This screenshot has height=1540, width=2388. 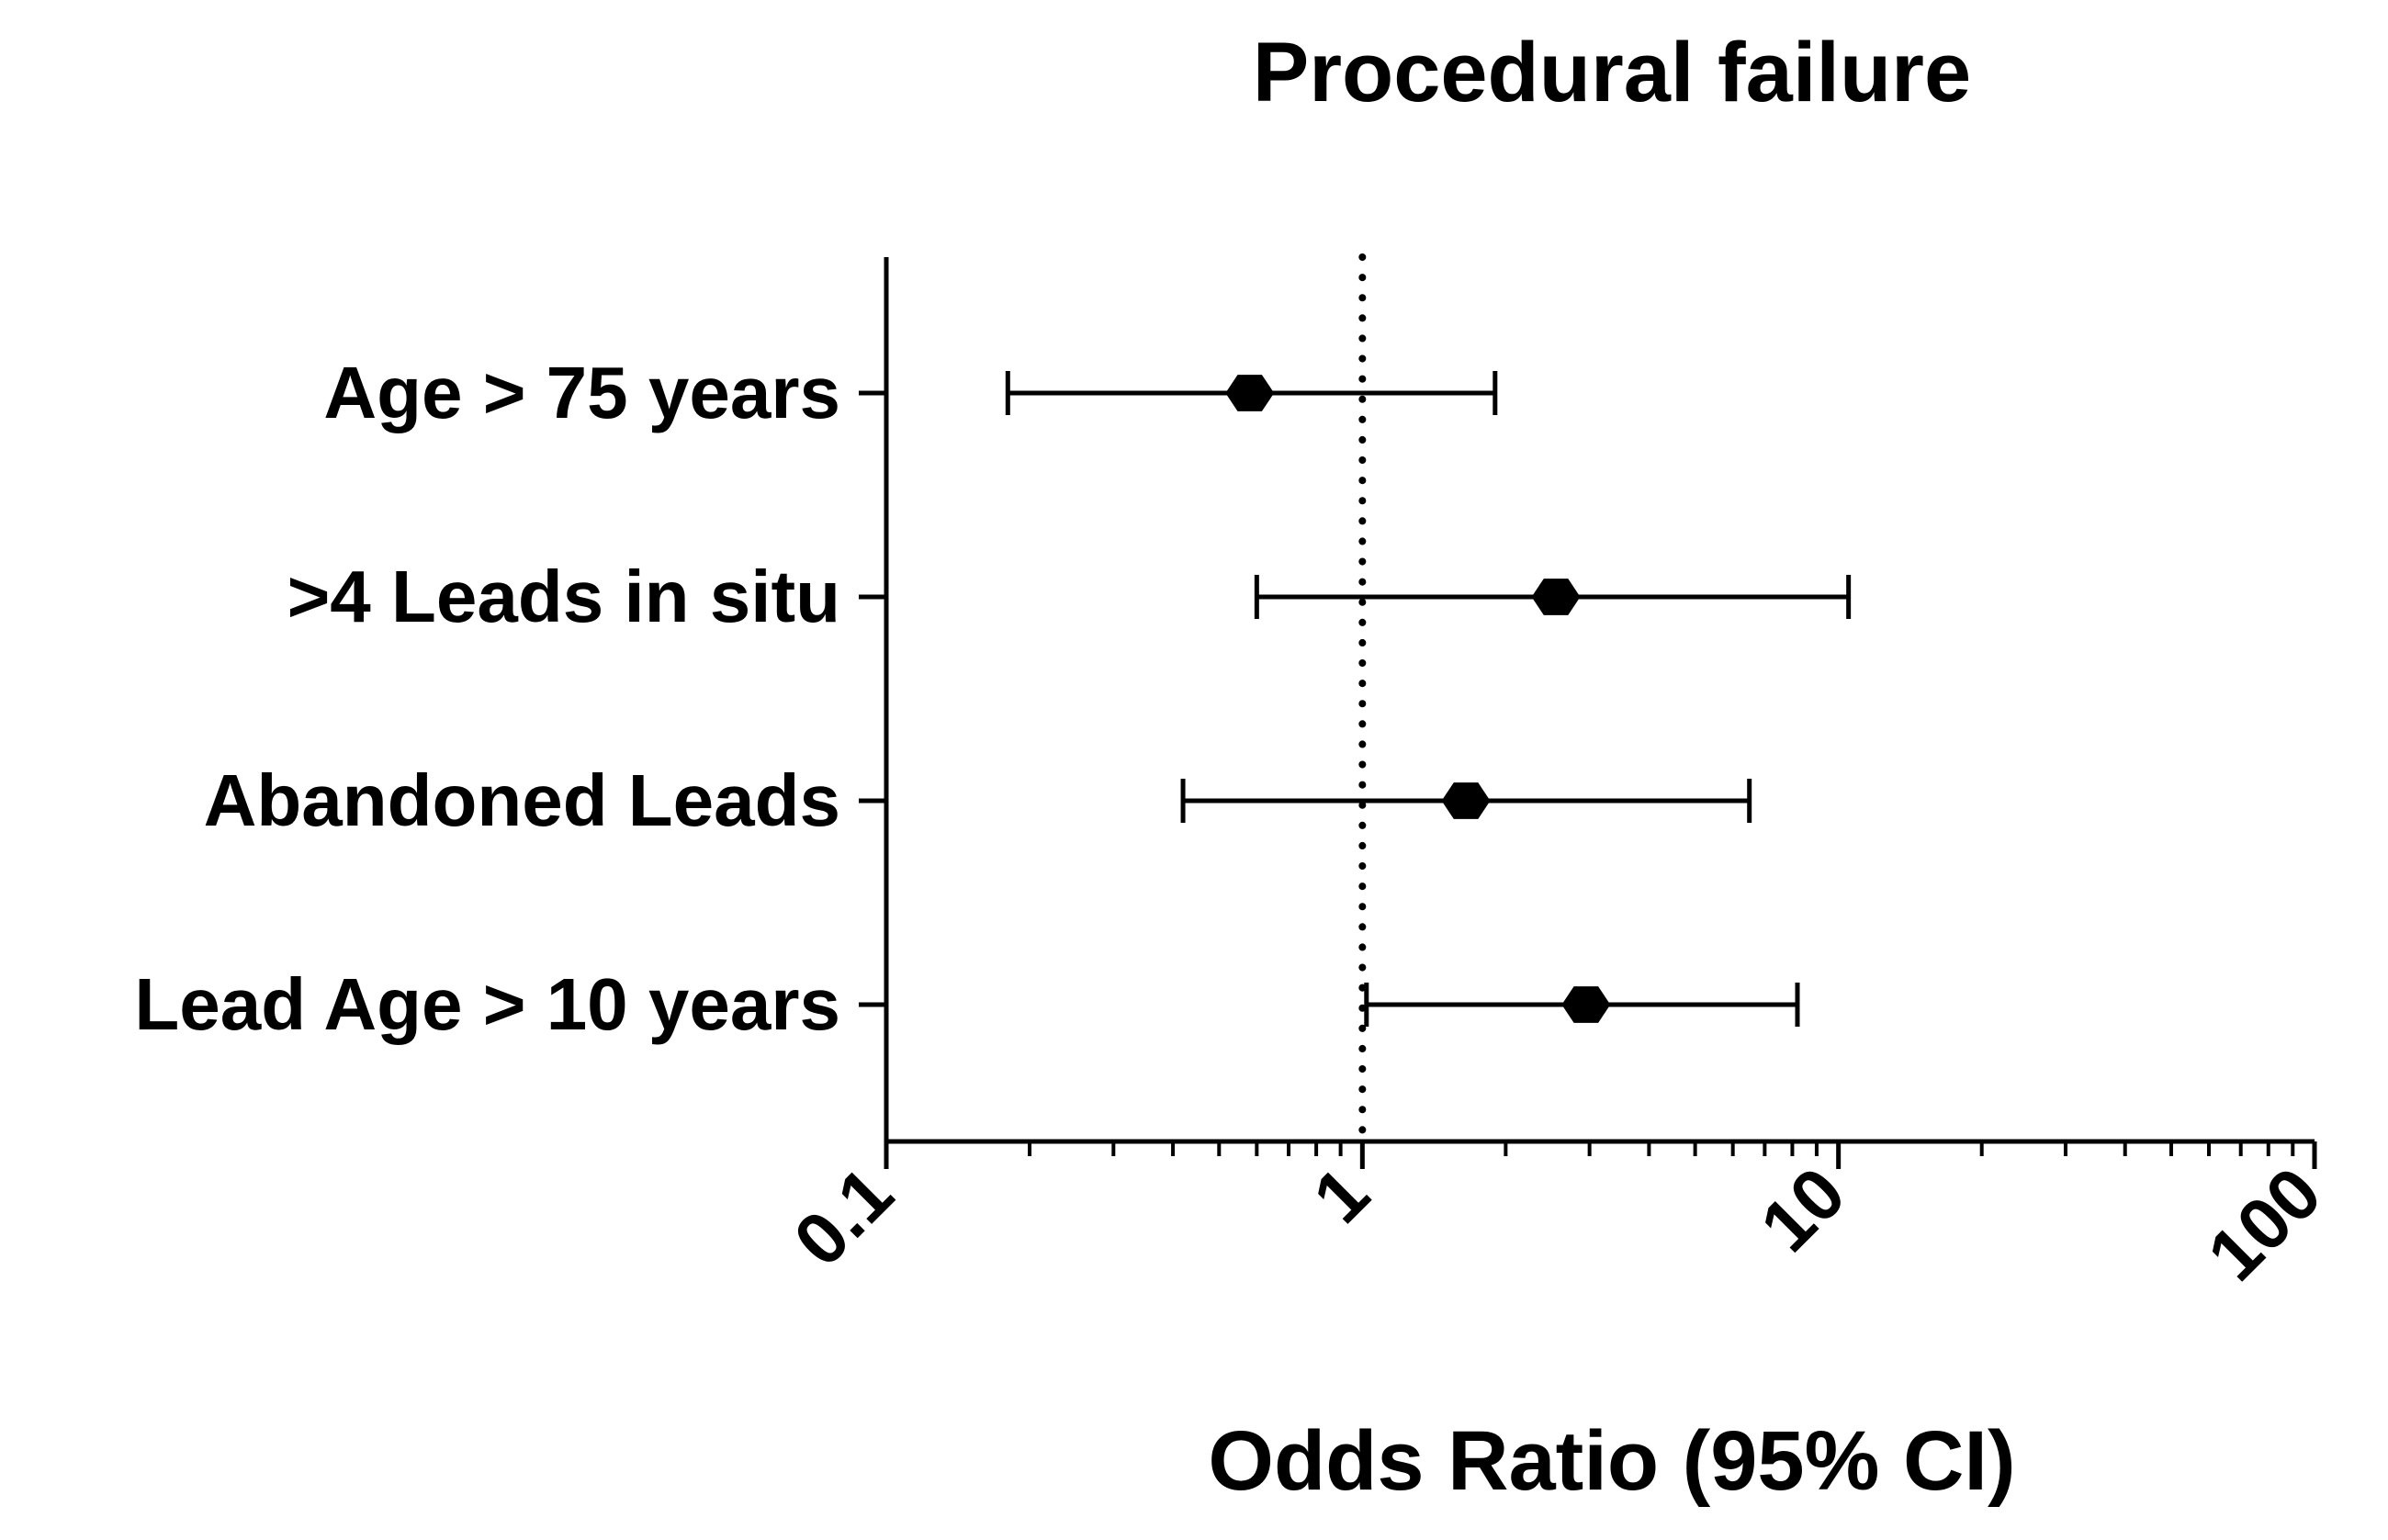 What do you see at coordinates (563, 596) in the screenshot?
I see `y-category-label: >4 Leads in situ` at bounding box center [563, 596].